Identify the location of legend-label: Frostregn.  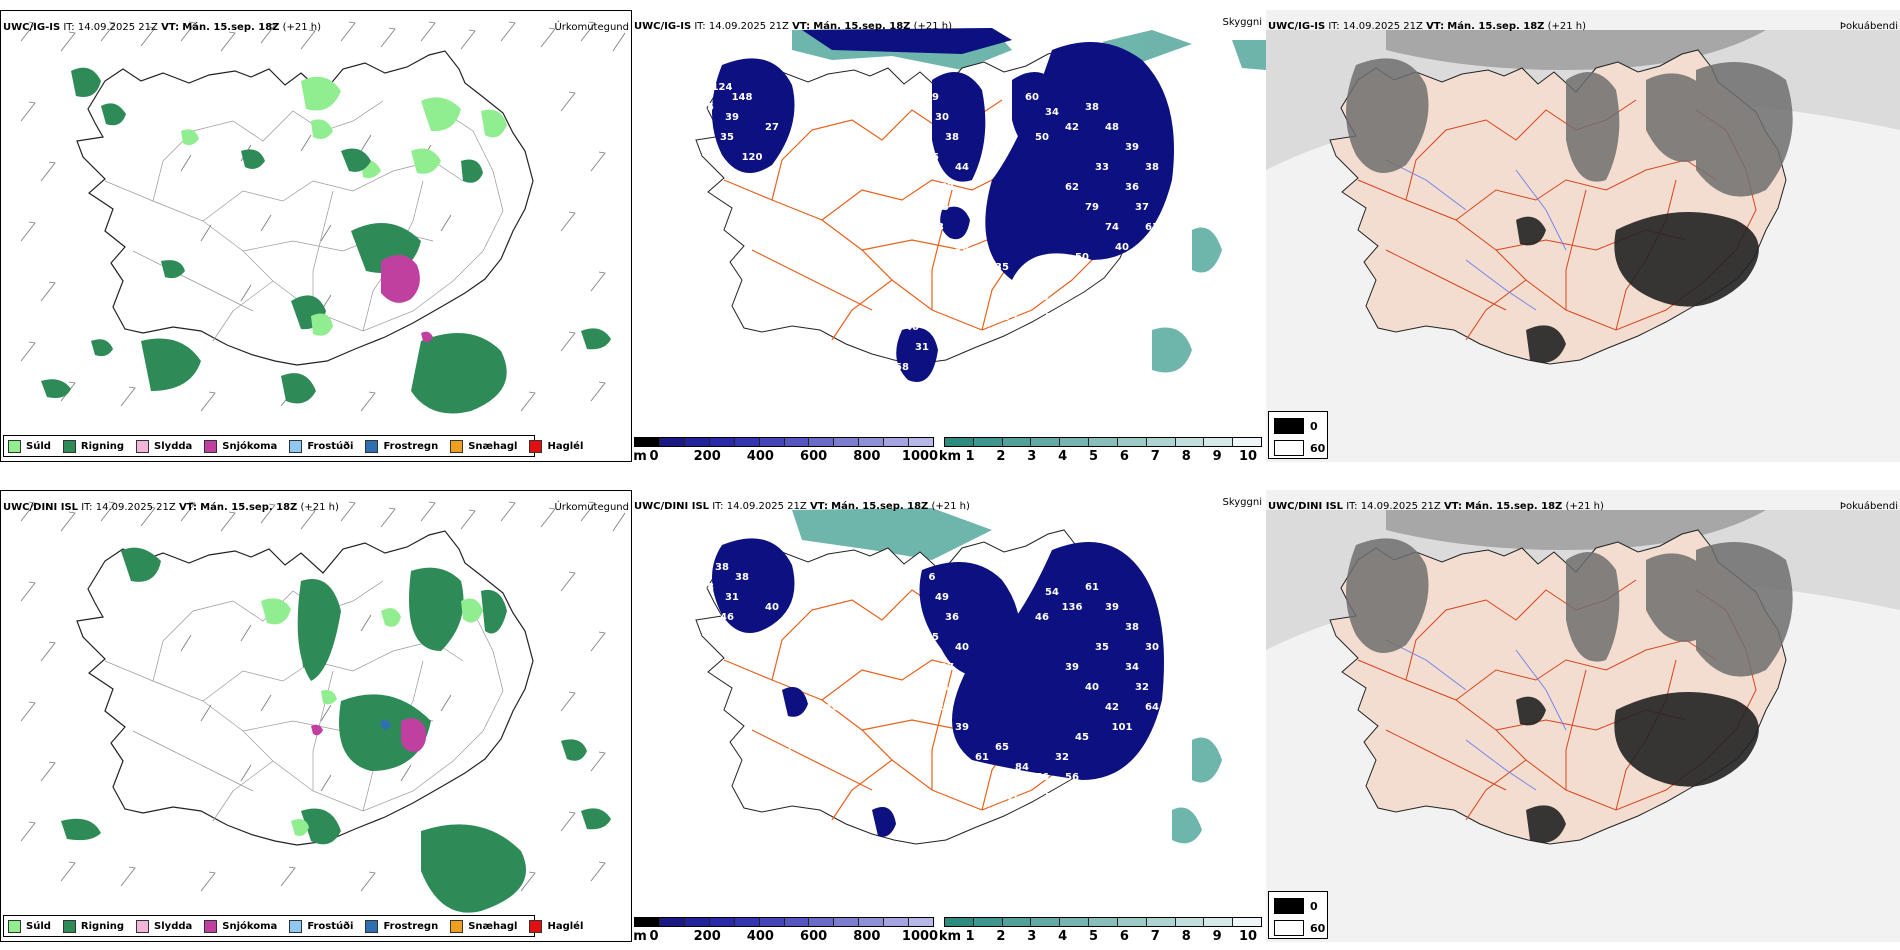
(411, 446).